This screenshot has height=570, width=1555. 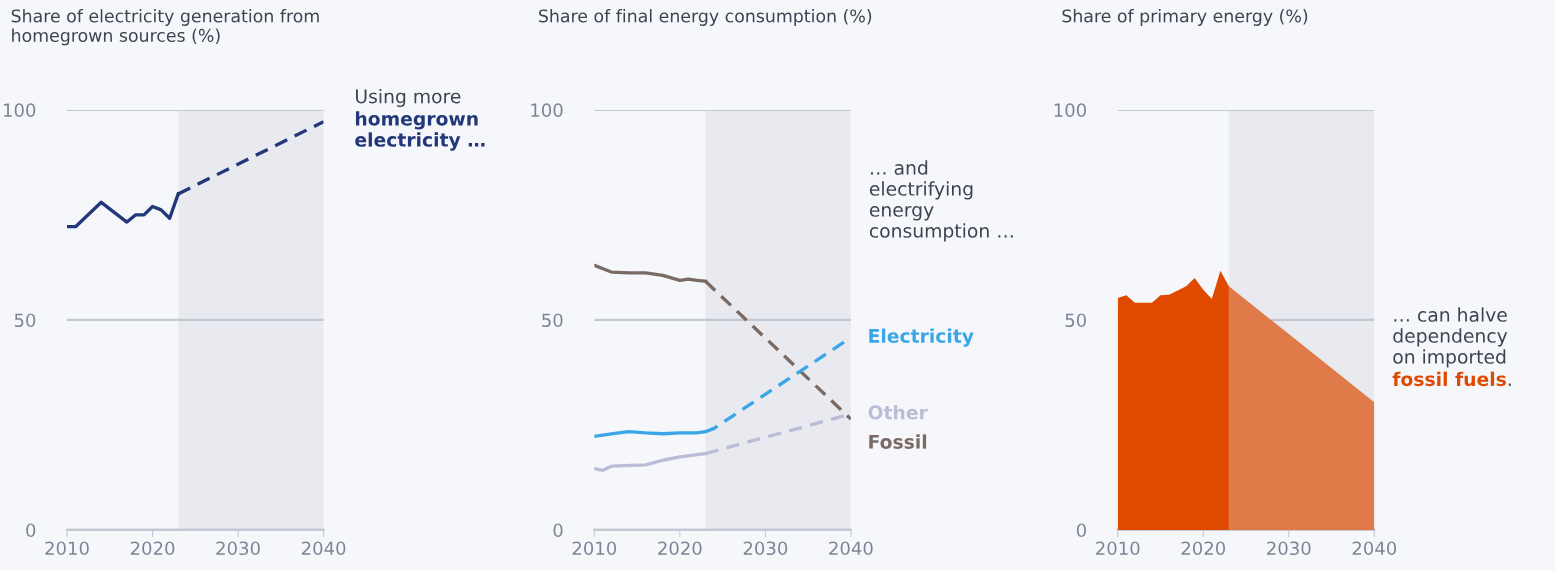 What do you see at coordinates (921, 337) in the screenshot?
I see `series-label: Electricity` at bounding box center [921, 337].